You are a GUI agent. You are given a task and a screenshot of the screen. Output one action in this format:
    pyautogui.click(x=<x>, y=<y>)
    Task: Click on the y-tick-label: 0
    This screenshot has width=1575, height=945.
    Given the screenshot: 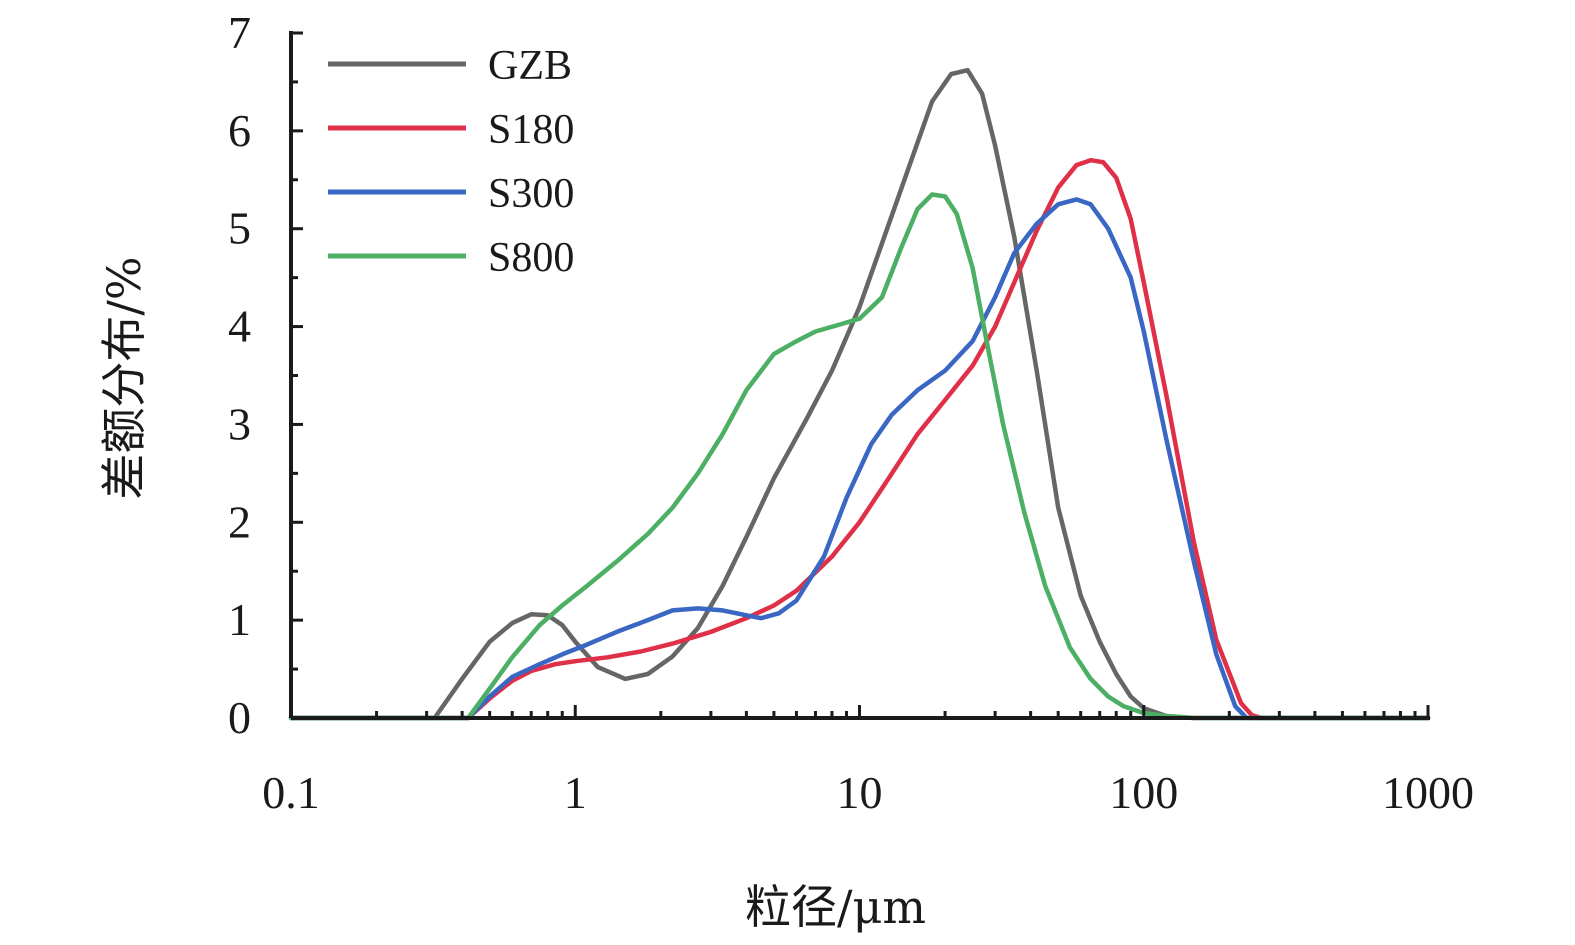 What is the action you would take?
    pyautogui.click(x=239, y=717)
    